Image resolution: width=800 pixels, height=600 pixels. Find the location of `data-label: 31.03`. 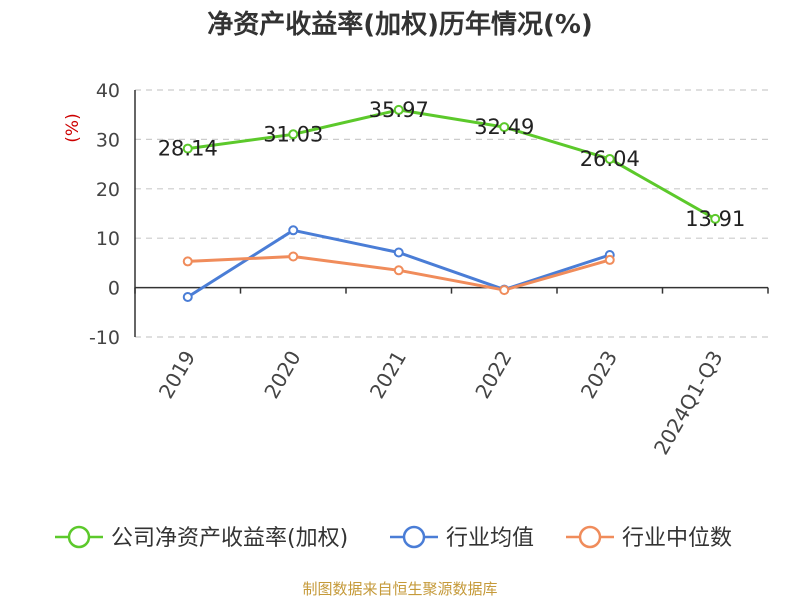

data-label: 31.03 is located at coordinates (293, 134).